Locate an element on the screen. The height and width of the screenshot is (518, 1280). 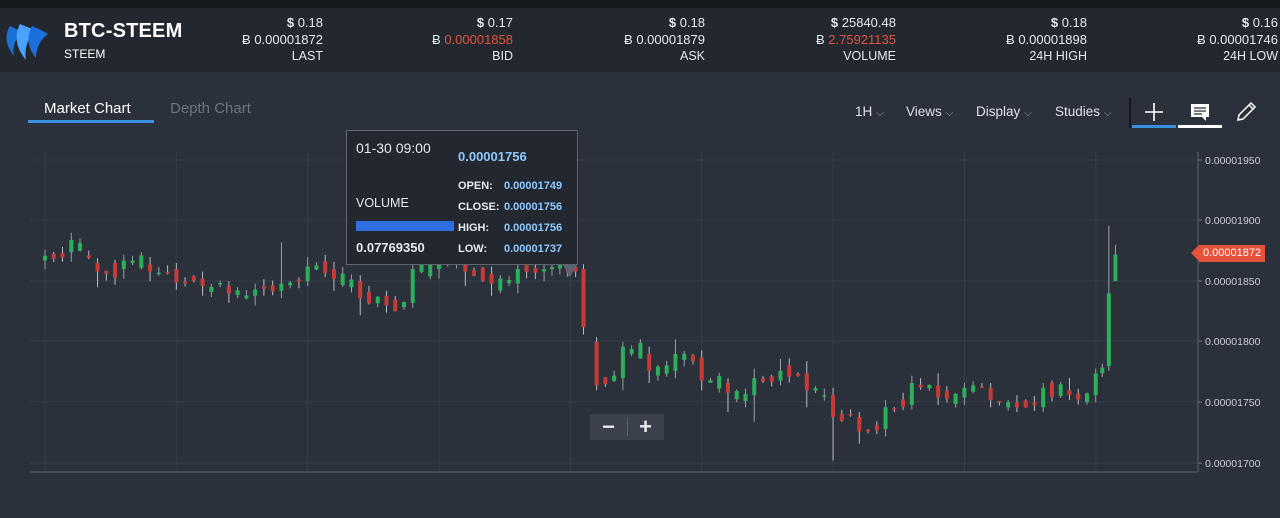
stat-last: $ 0.18 Ƀ 0.00001872 LAST is located at coordinates (238, 39).